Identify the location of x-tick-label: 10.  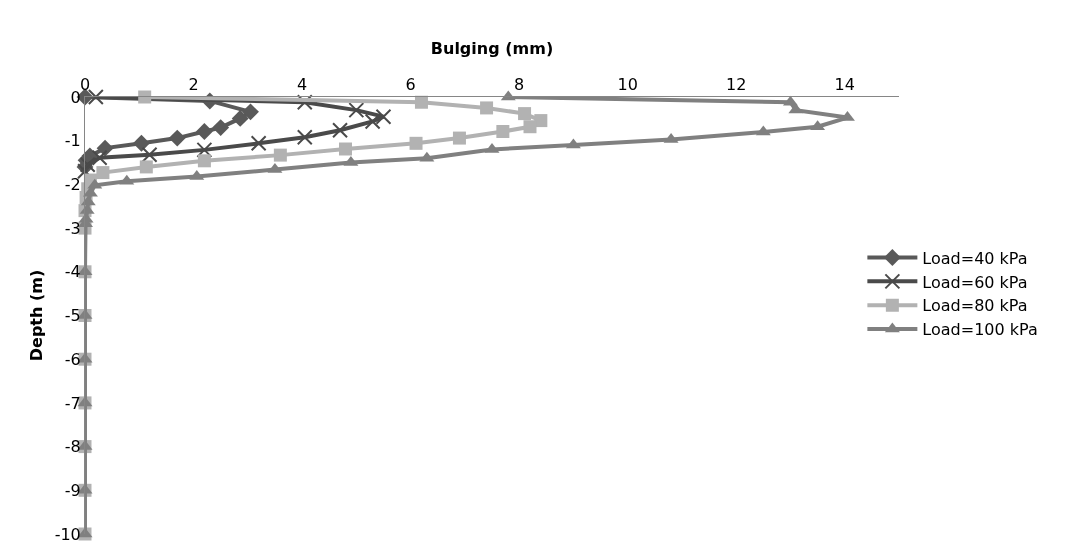
(627, 84).